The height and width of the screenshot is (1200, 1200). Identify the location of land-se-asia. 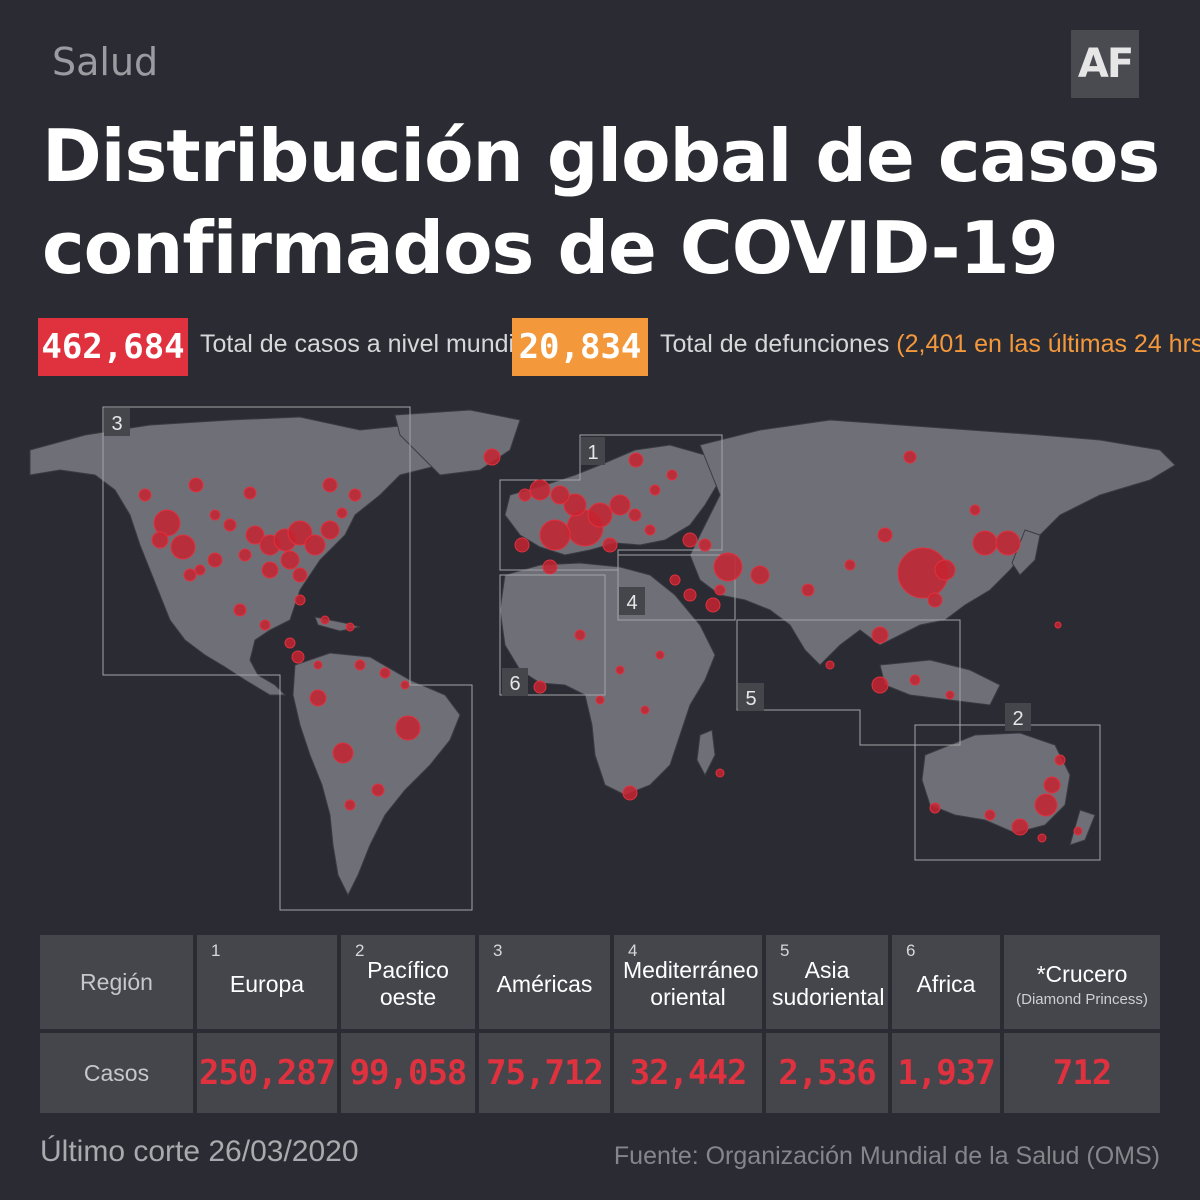
(940, 682).